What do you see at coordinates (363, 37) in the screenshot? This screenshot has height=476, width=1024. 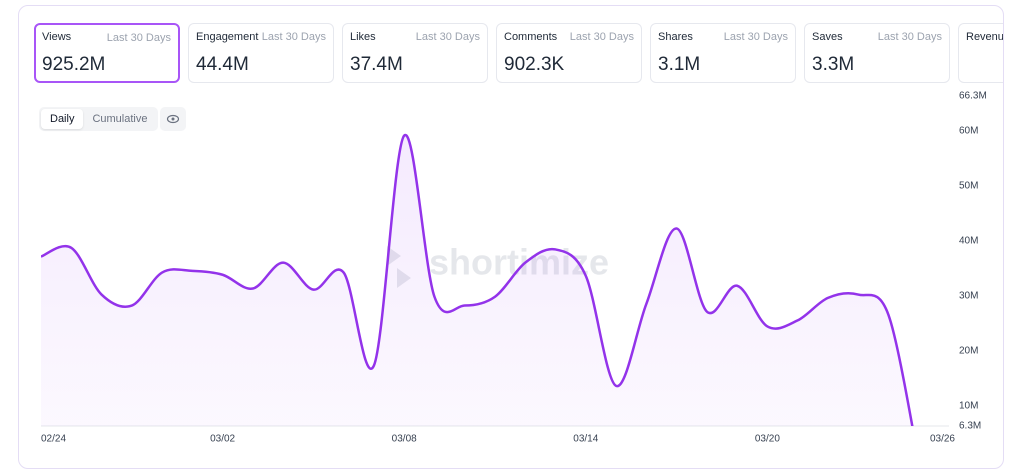 I see `card-label: Likes` at bounding box center [363, 37].